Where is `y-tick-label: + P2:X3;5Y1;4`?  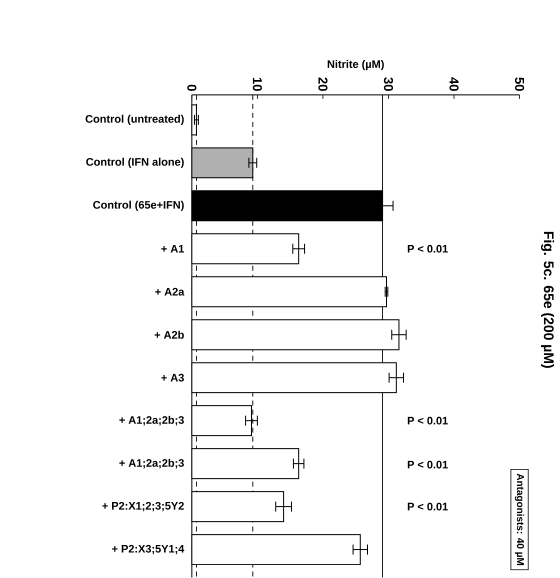
y-tick-label: + P2:X3;5Y1;4 is located at coordinates (148, 549).